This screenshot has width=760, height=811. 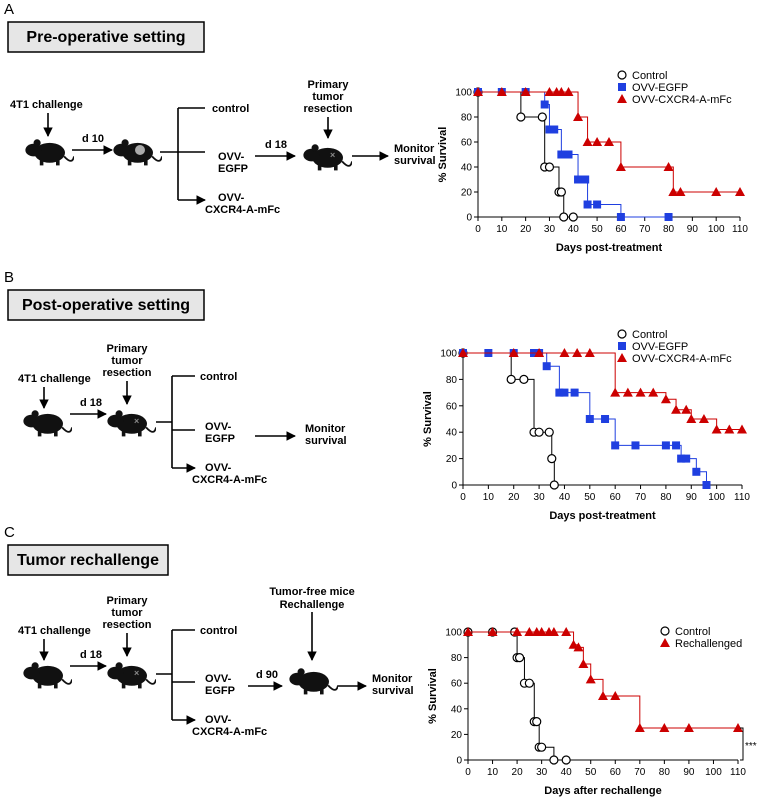 I want to click on x-axis-label: Days after rechallenge, so click(x=602, y=791).